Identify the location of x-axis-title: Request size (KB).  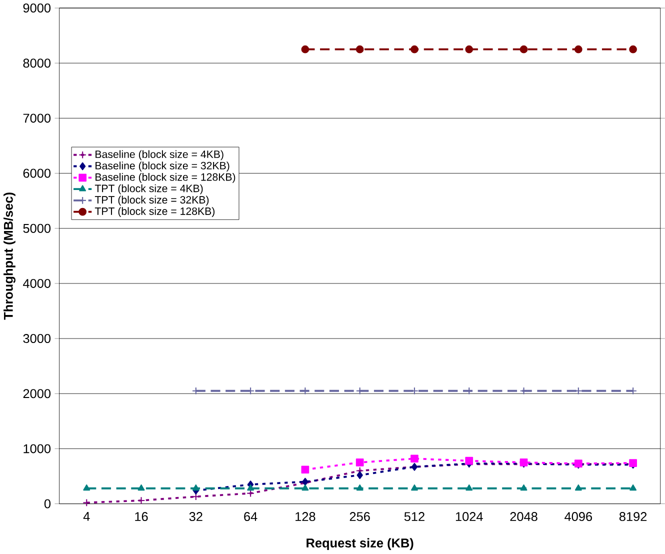
(360, 544).